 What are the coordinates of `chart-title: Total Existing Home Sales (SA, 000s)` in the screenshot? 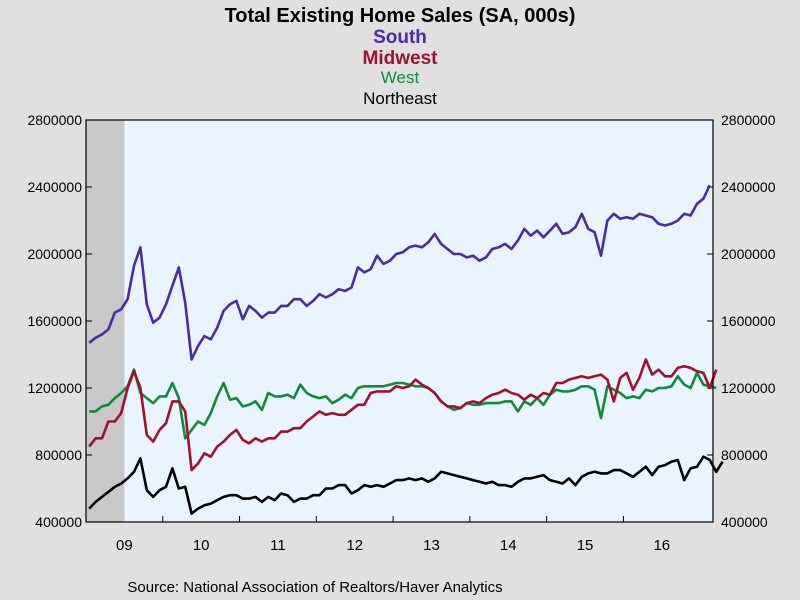 It's located at (400, 16).